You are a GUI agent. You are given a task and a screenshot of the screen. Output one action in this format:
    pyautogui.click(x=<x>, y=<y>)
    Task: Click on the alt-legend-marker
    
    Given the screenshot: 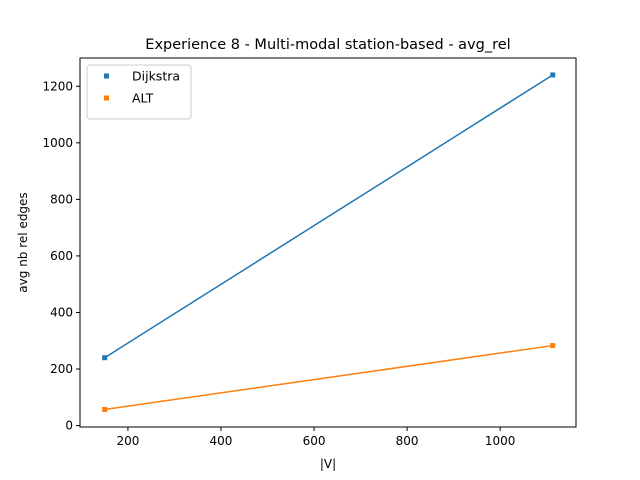 What is the action you would take?
    pyautogui.click(x=106, y=98)
    